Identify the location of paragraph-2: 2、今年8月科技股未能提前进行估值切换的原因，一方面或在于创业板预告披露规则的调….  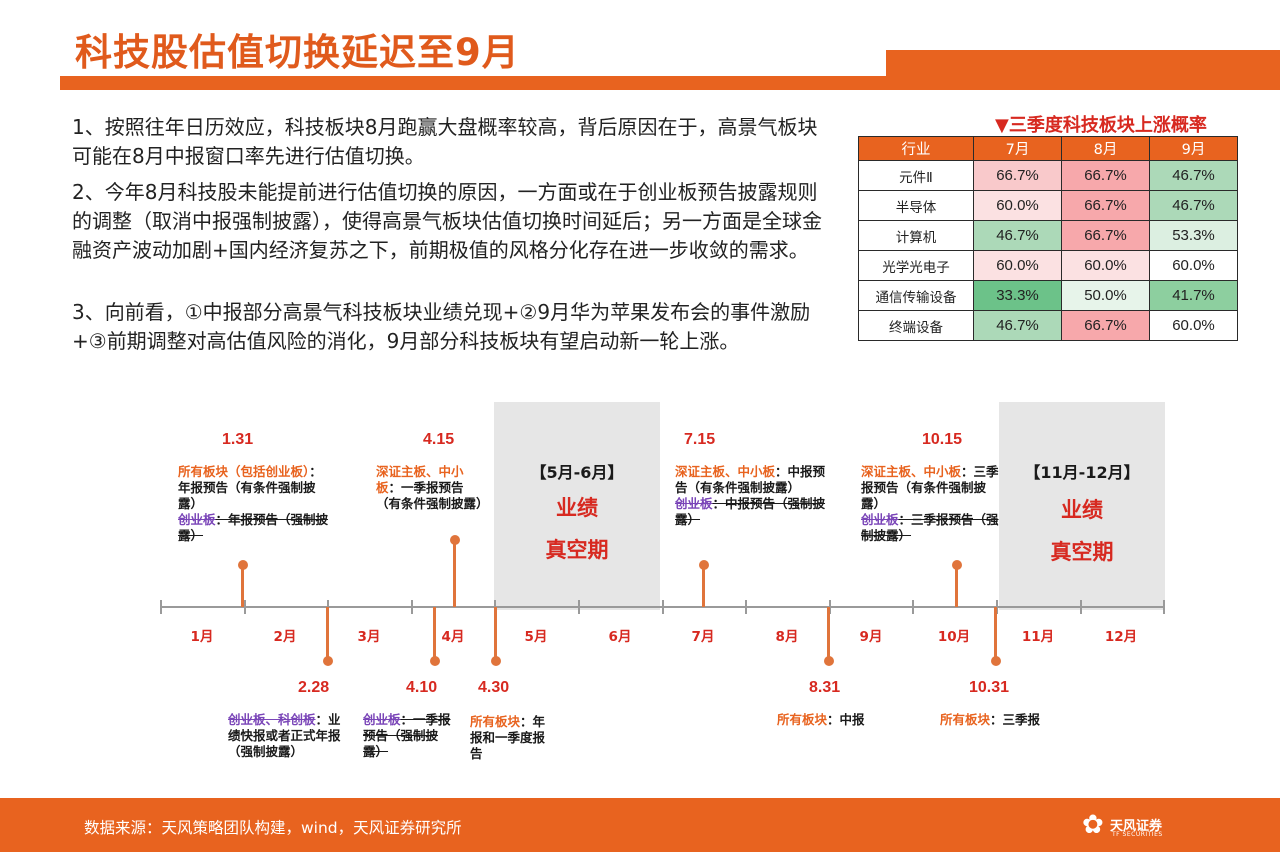
(447, 221).